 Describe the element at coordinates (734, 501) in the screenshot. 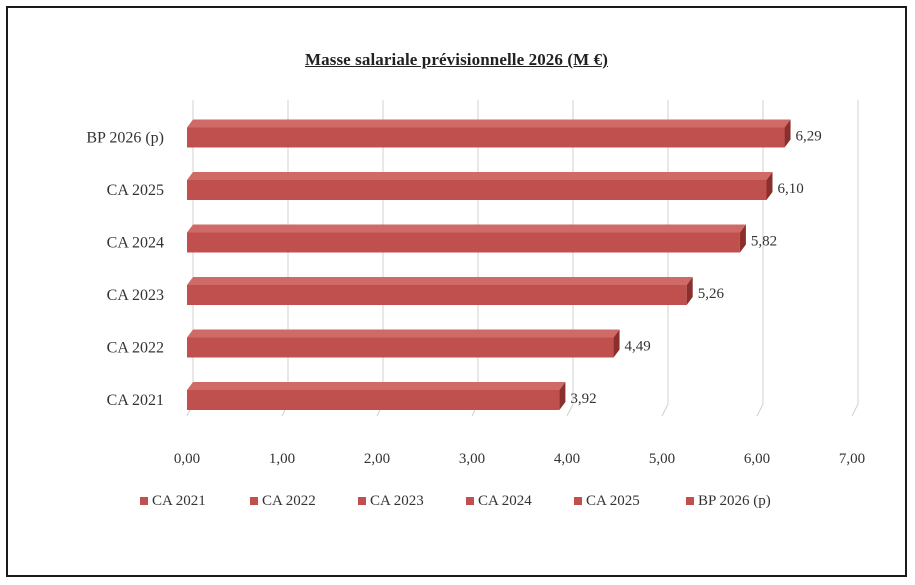

I see `legend-item: BP 2026 (p)` at that location.